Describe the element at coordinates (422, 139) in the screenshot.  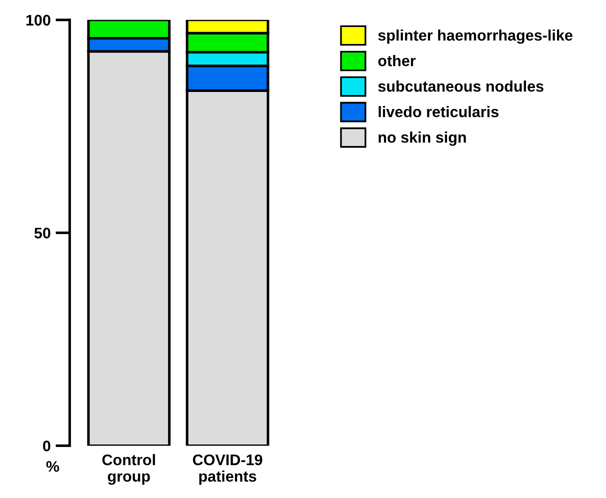
I see `legend-label: no skin sign` at that location.